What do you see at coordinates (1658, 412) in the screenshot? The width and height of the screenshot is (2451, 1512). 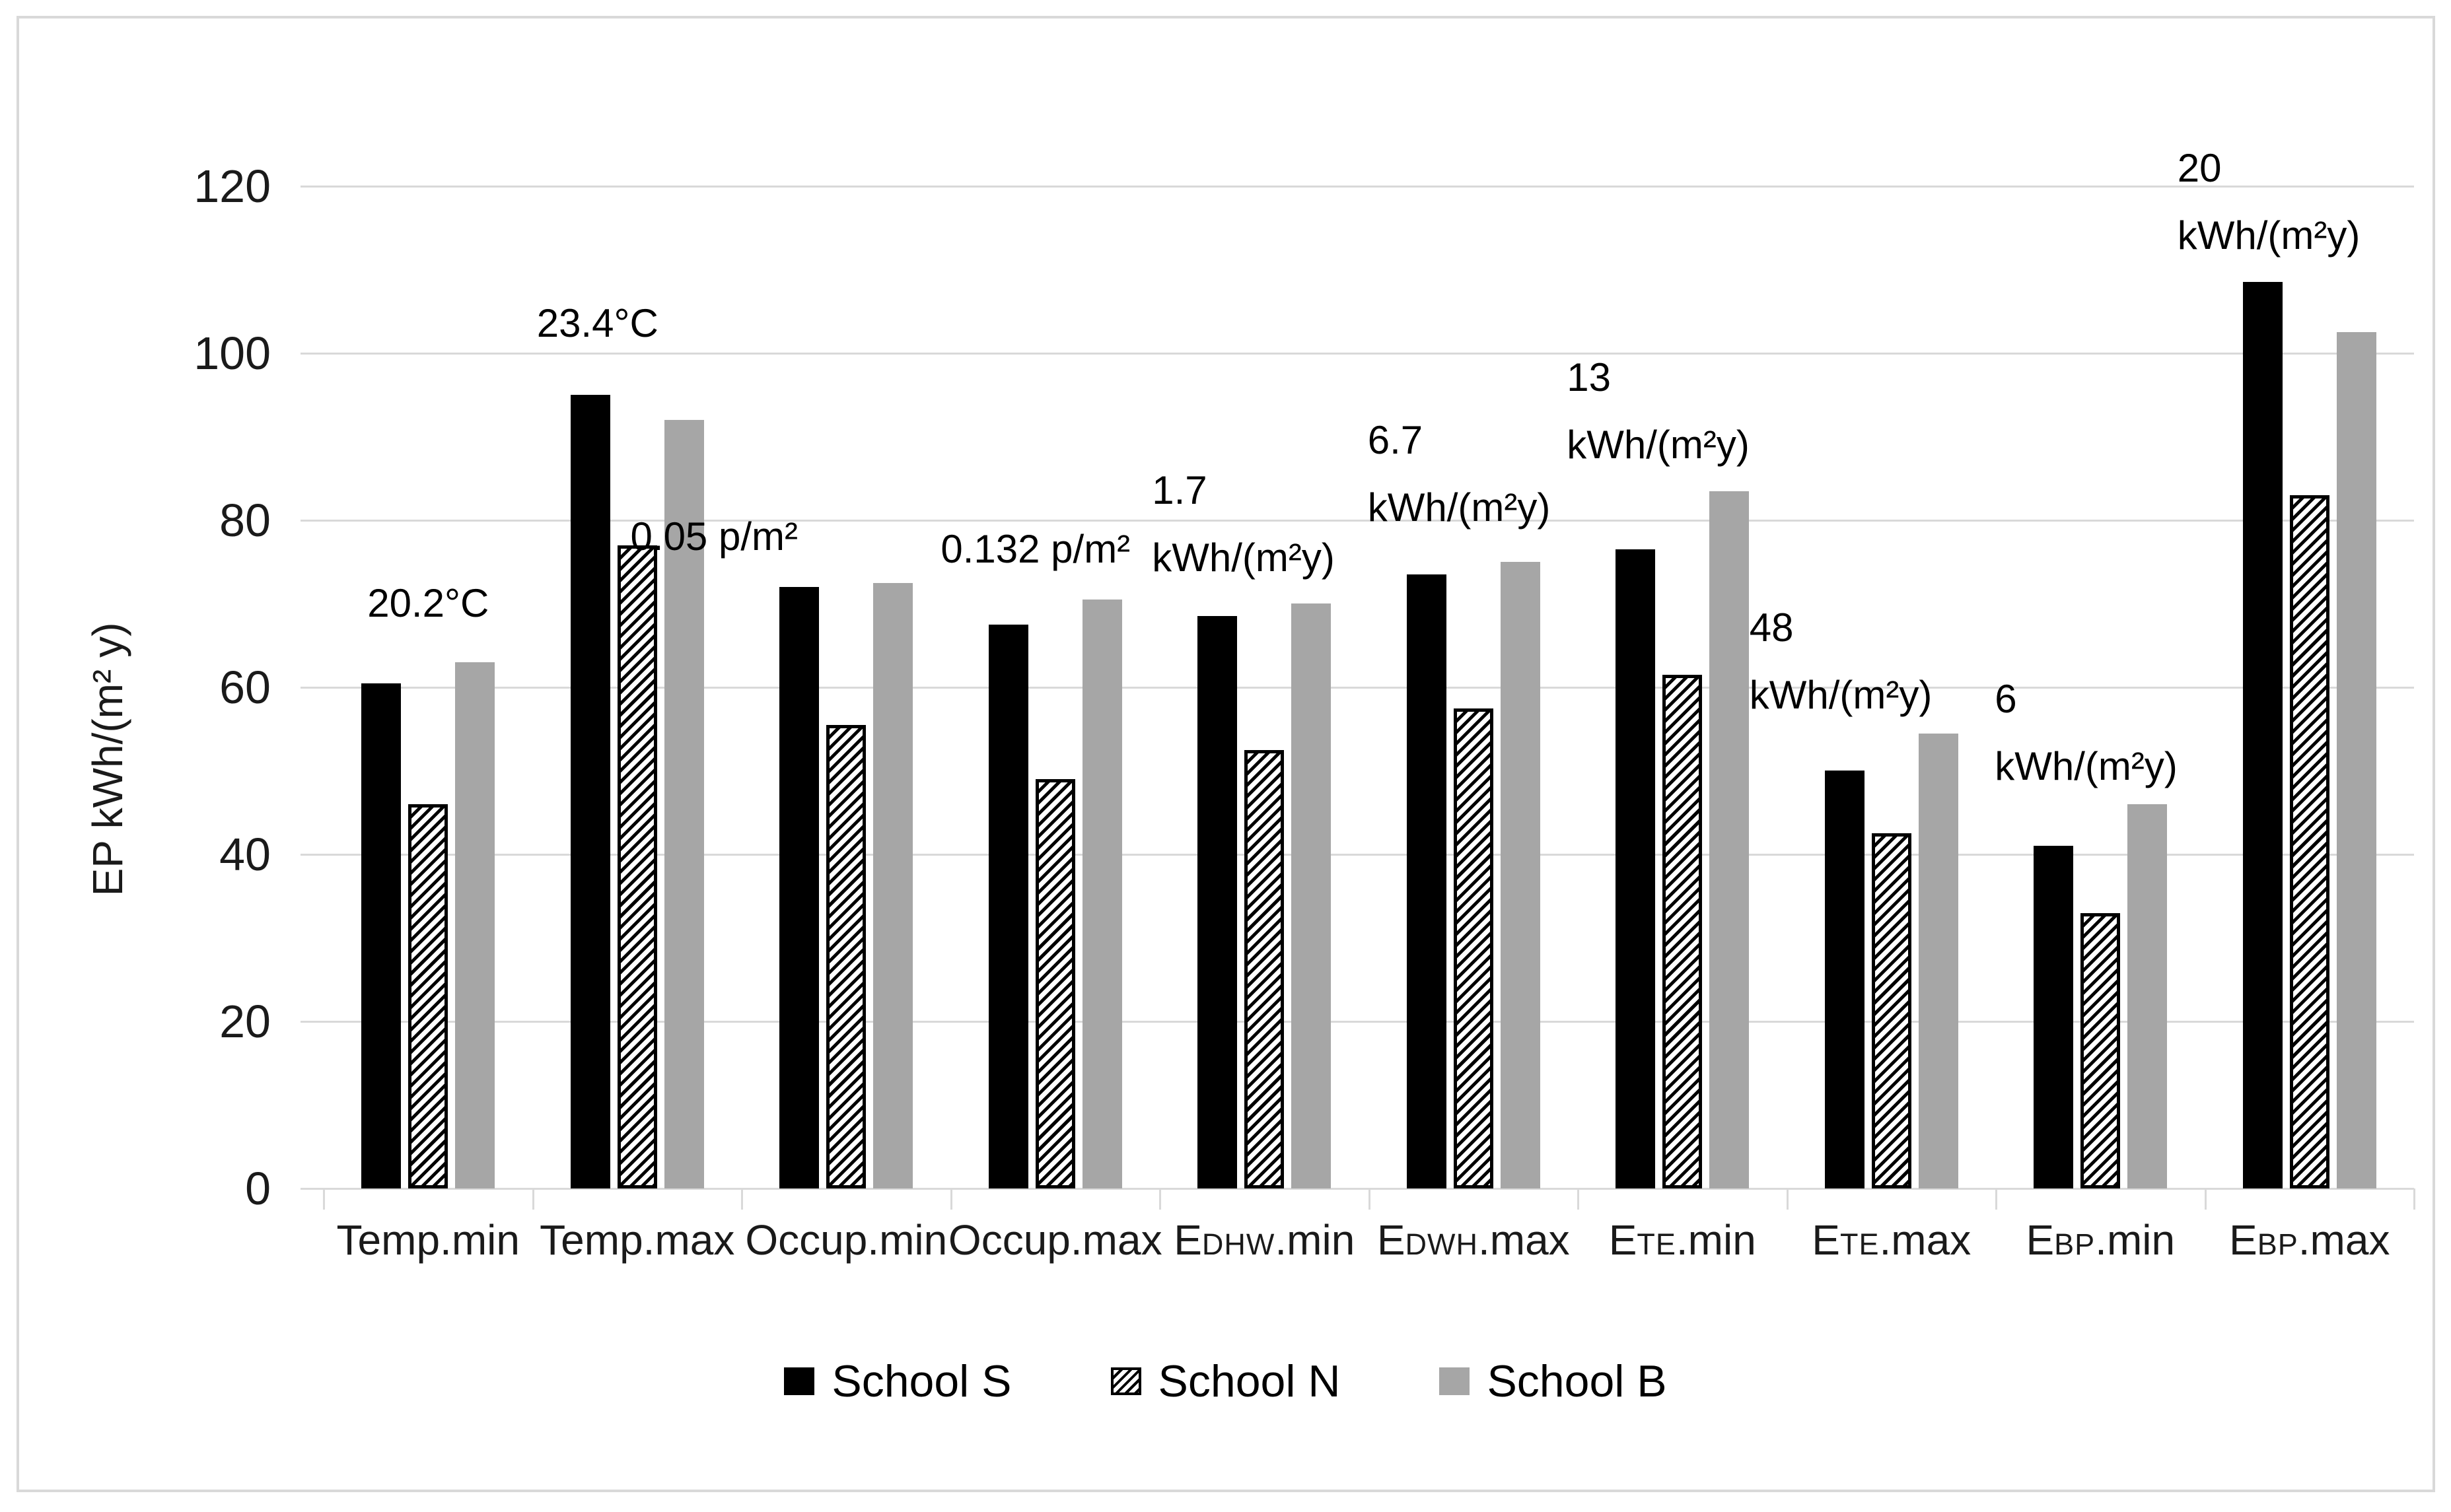 I see `annotation-ETE.min: 13 kWh/(m²y)` at bounding box center [1658, 412].